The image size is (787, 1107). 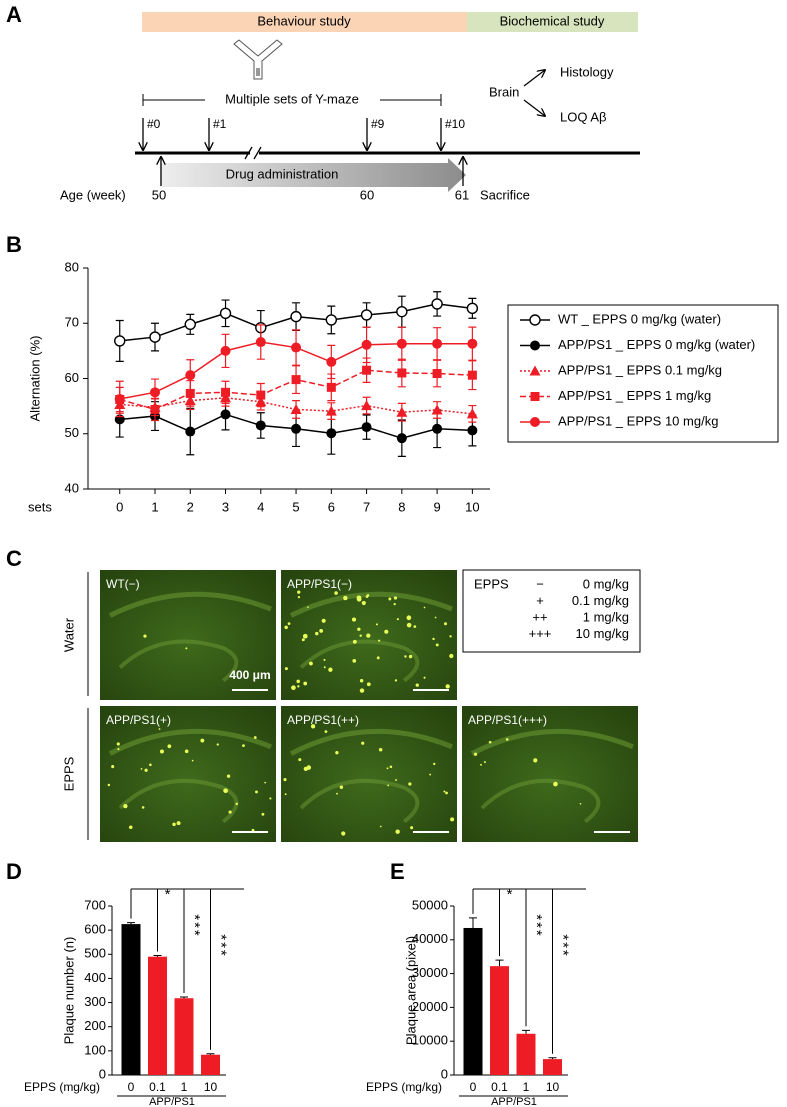 What do you see at coordinates (14, 244) in the screenshot?
I see `panel-label: B` at bounding box center [14, 244].